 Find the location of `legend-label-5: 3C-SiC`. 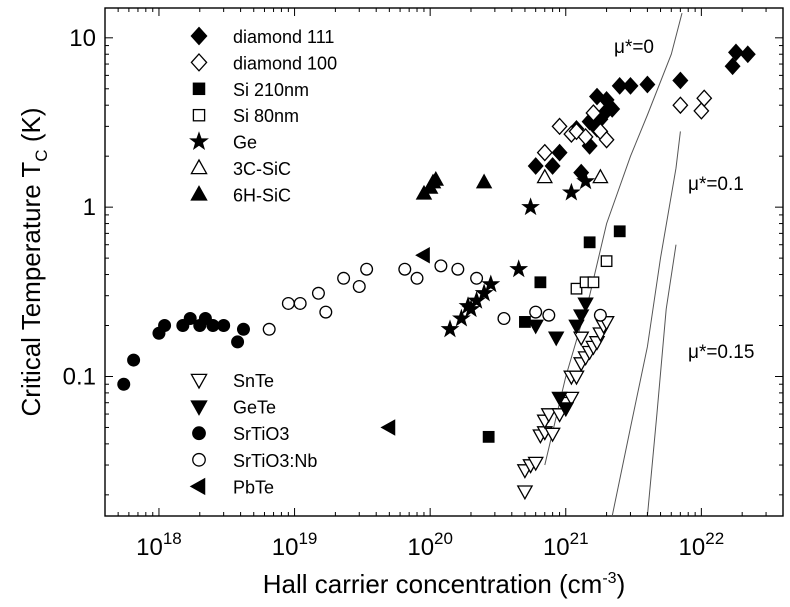

legend-label-5: 3C-SiC is located at coordinates (262, 169).